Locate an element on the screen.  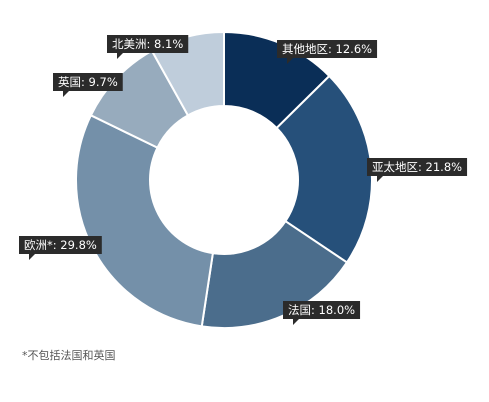
data-label-6: 北美洲: 8.1% is located at coordinates (148, 47).